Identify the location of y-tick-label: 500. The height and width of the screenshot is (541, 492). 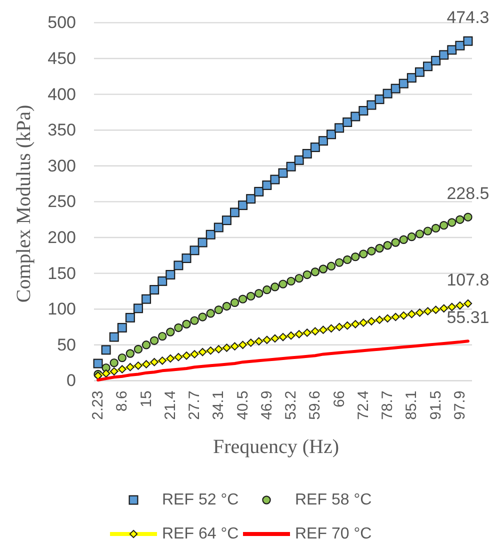
(62, 22).